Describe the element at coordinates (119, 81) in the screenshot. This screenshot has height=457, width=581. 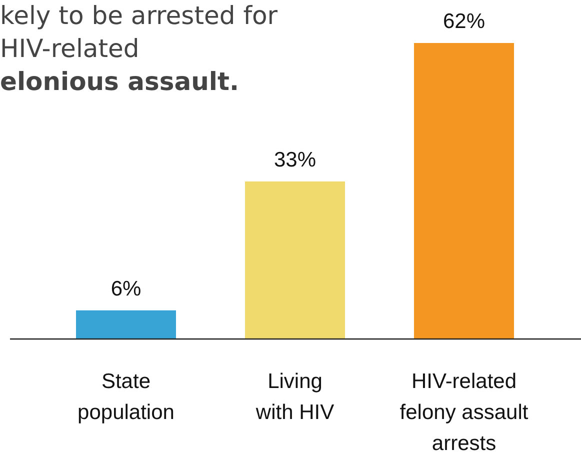
I see `annotation: elonious assault.` at that location.